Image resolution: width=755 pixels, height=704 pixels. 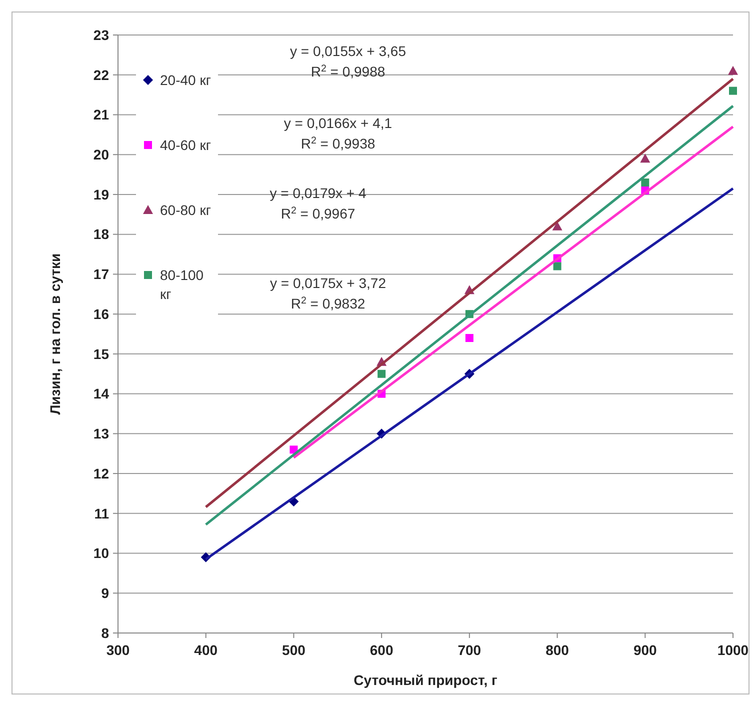 I want to click on y-tick-label: 10, so click(x=101, y=553).